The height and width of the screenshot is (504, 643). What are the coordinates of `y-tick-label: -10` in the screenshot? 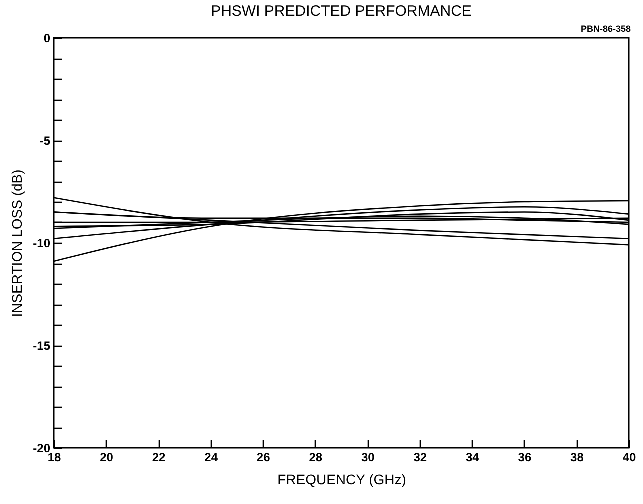 It's located at (42, 243).